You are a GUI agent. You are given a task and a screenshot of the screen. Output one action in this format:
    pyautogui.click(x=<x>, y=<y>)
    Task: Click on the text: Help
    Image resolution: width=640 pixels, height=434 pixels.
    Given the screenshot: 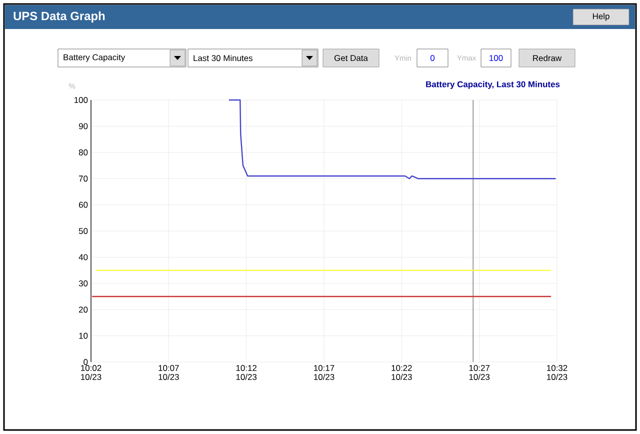 What is the action you would take?
    pyautogui.click(x=601, y=17)
    